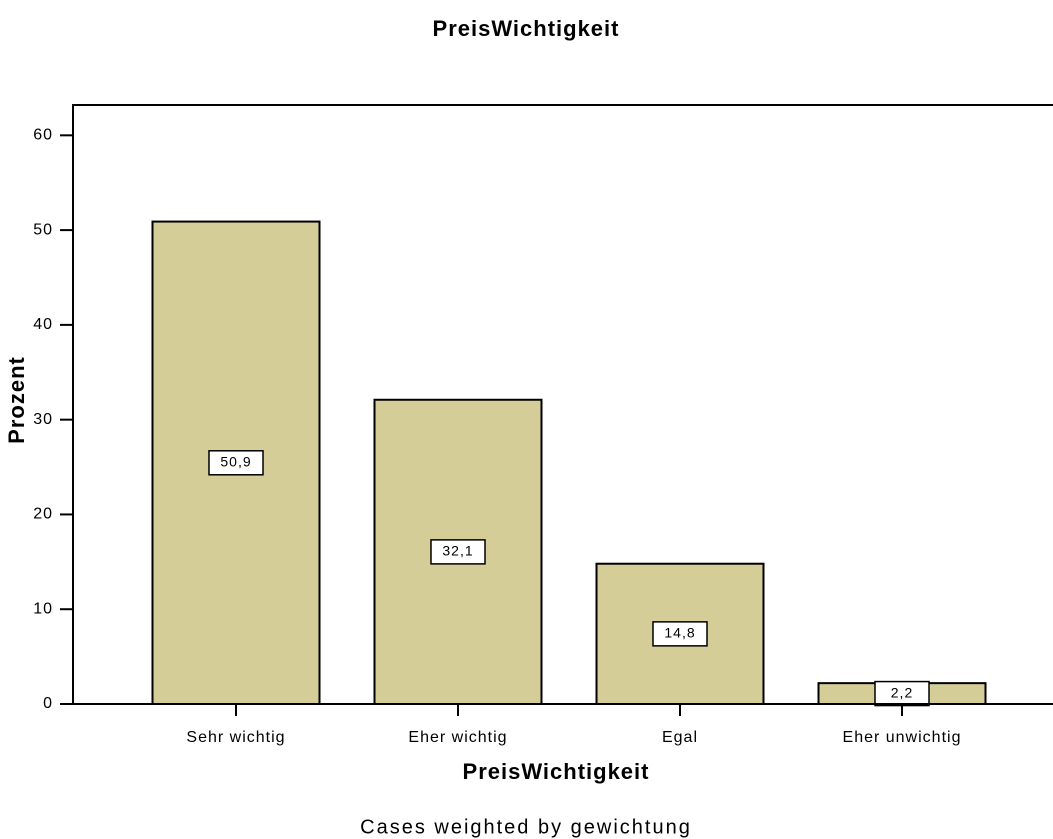  I want to click on chart-title: PreisWichtigkeit, so click(526, 28).